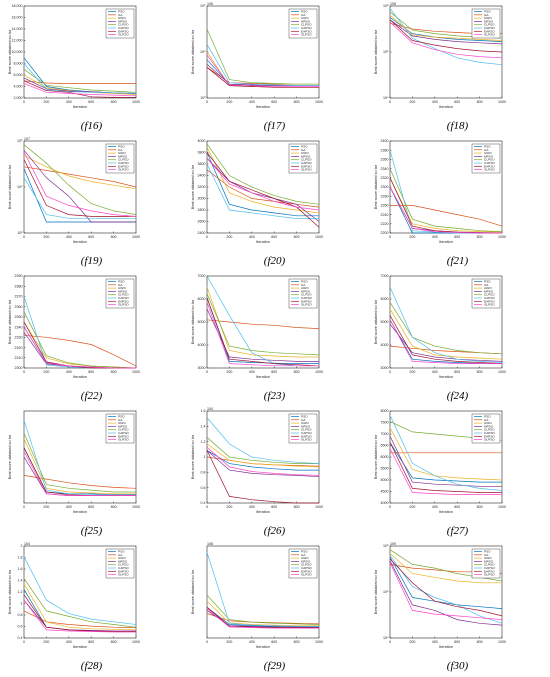 This screenshot has width=550, height=677. What do you see at coordinates (19, 348) in the screenshot?
I see `y-tick-label: 2320` at bounding box center [19, 348].